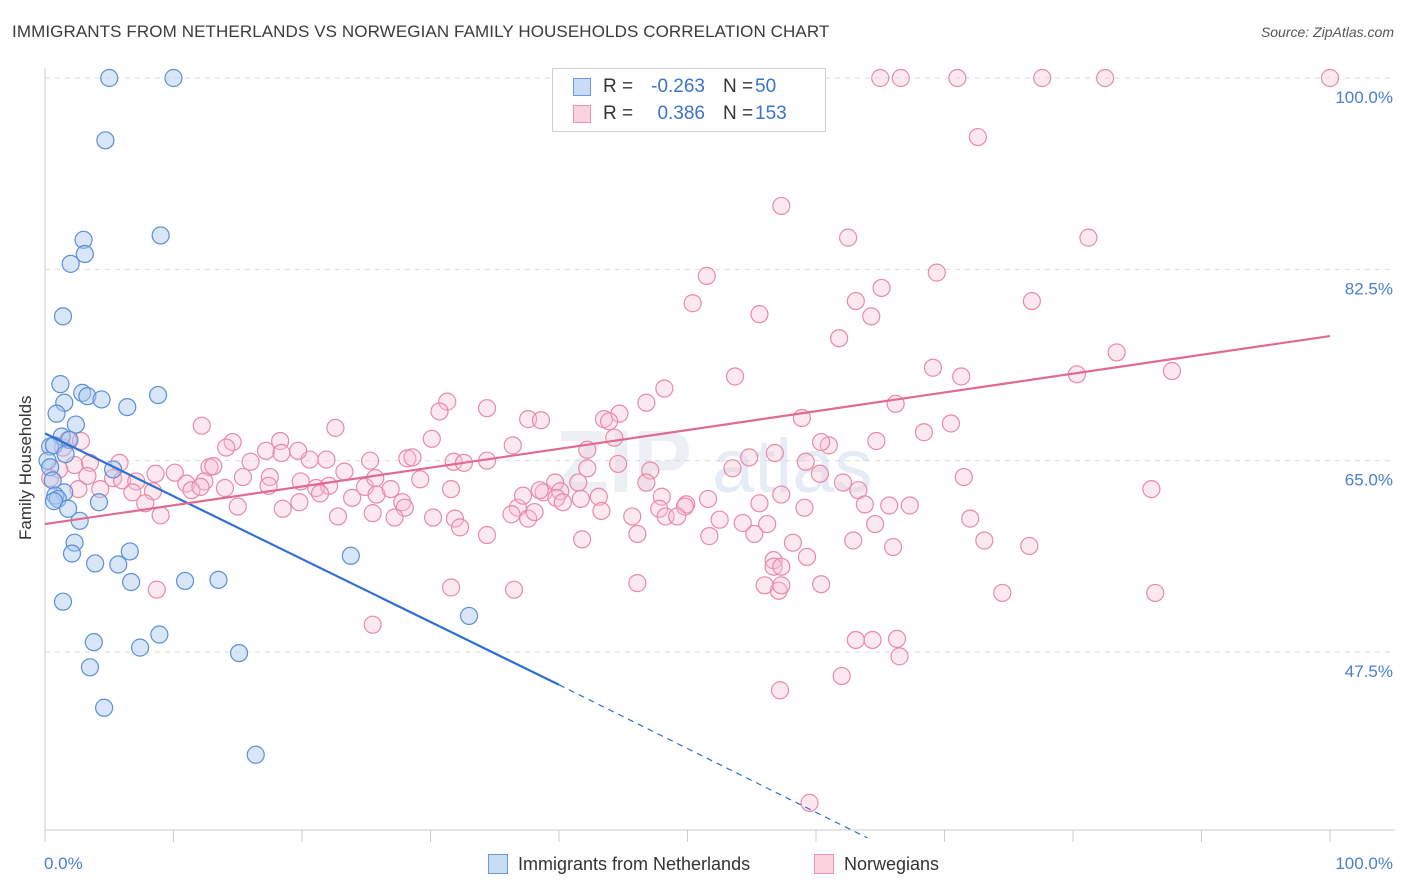 Image resolution: width=1406 pixels, height=892 pixels. I want to click on y-tick-label: 100.0%, so click(1364, 97).